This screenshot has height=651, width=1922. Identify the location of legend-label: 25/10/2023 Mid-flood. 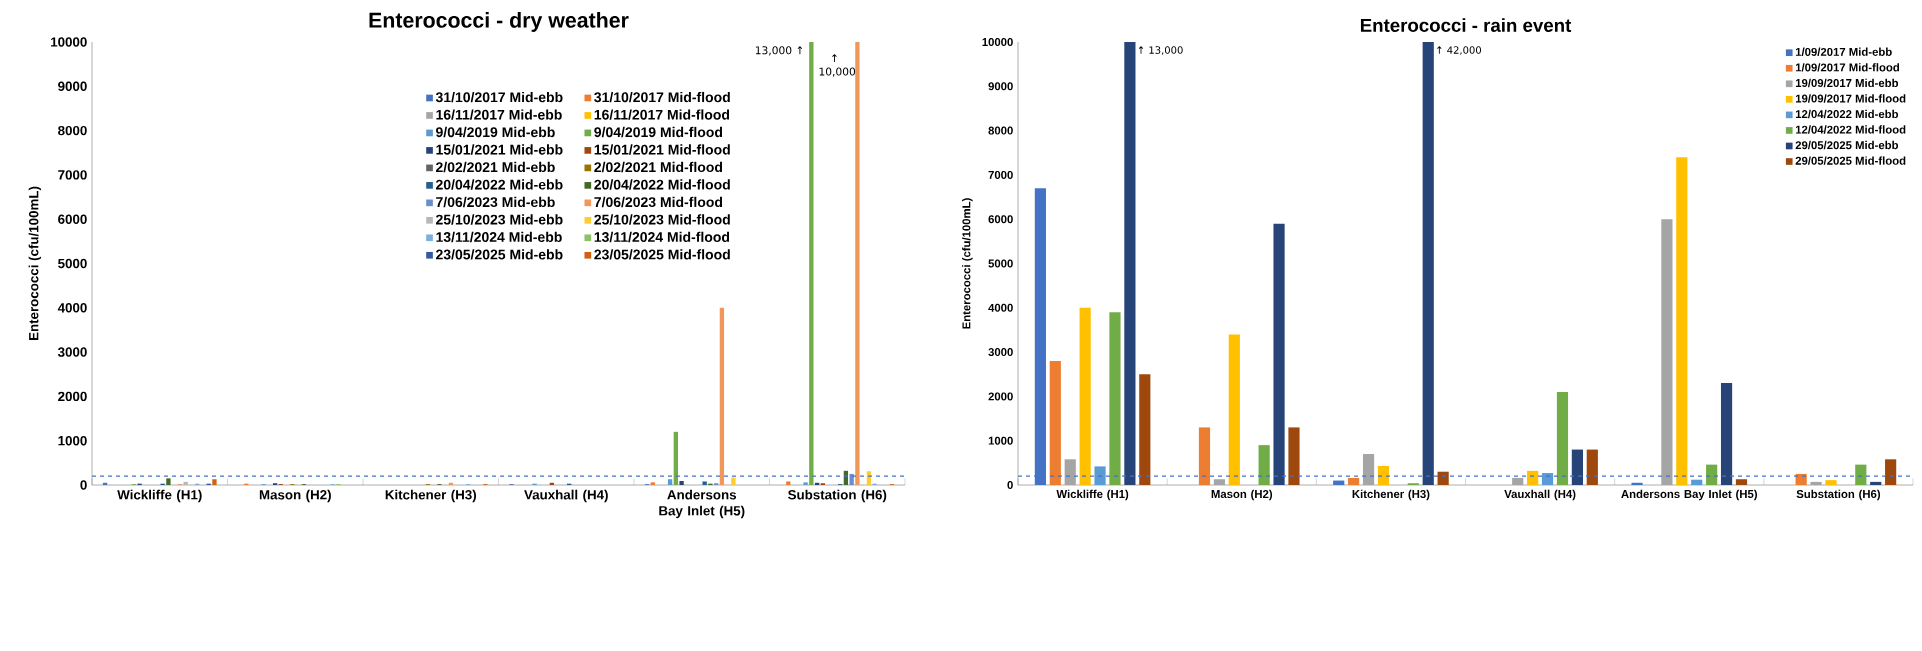
(662, 219).